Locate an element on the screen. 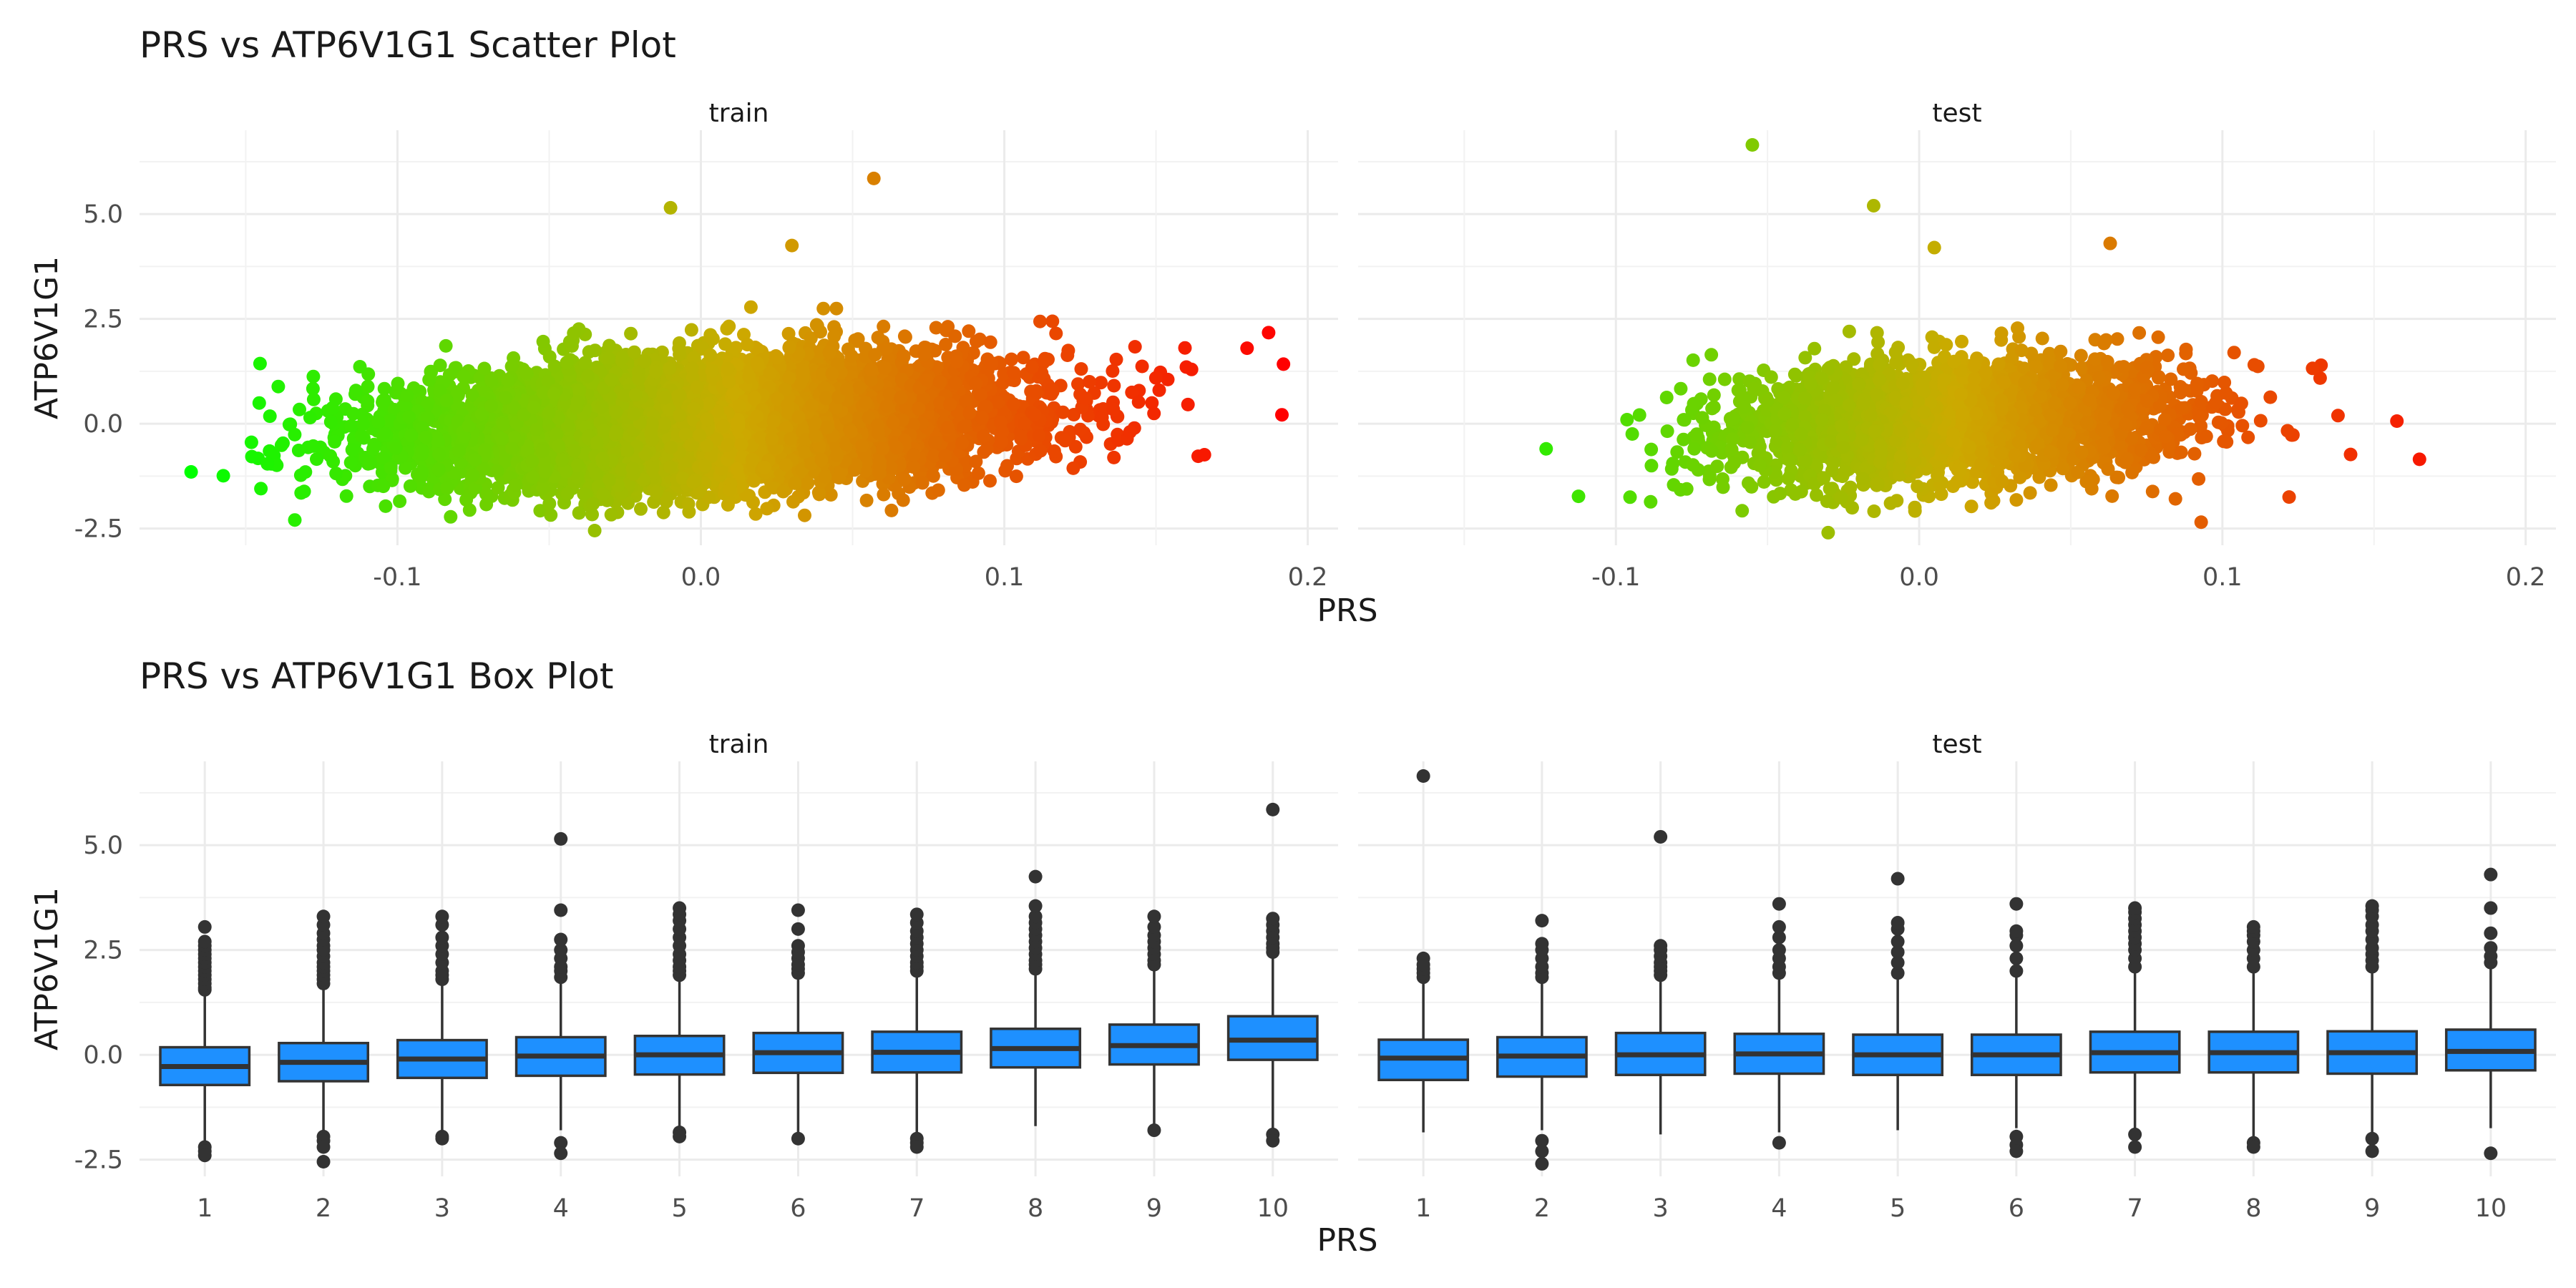  scatter-title: PRS vs ATP6V1G1 Scatter Plot is located at coordinates (408, 45).